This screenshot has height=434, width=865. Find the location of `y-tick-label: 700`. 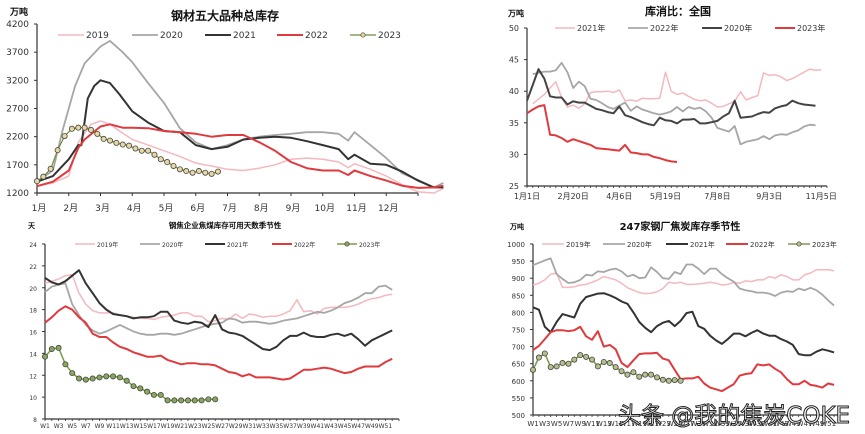

y-tick-label: 700 is located at coordinates (518, 348).